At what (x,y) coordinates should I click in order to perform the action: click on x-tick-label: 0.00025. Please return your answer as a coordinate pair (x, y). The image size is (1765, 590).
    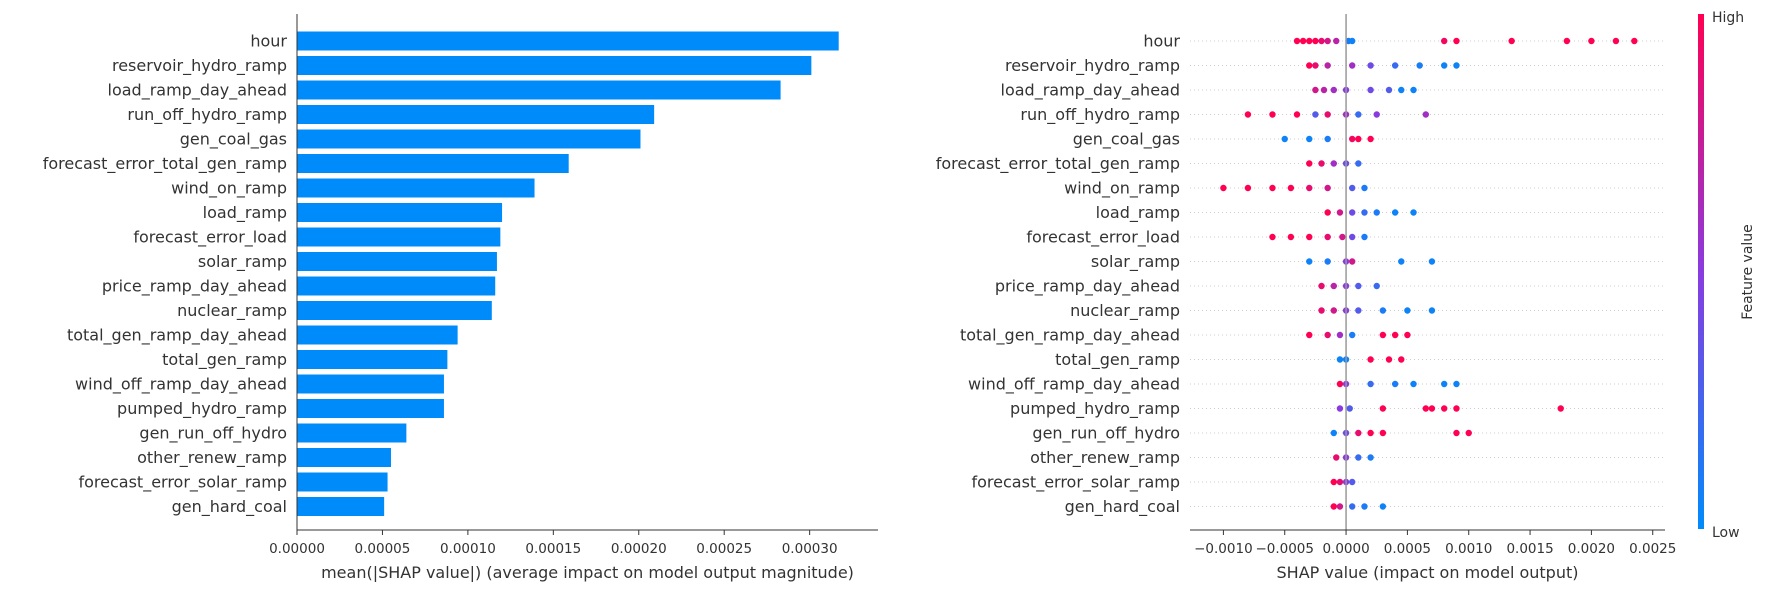
    Looking at the image, I should click on (724, 549).